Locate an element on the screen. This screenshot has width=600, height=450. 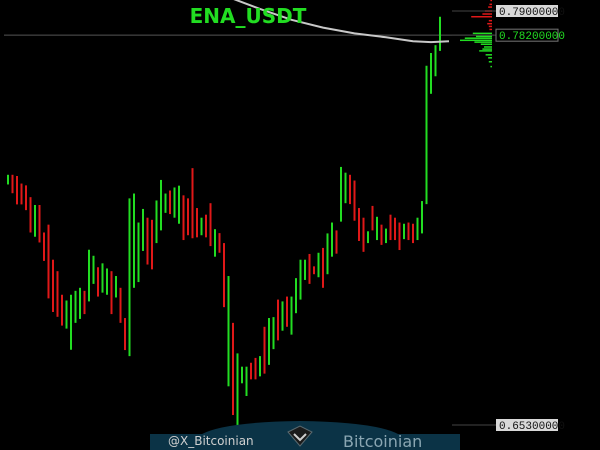
tick-label: 0.65300000 is located at coordinates (532, 427).